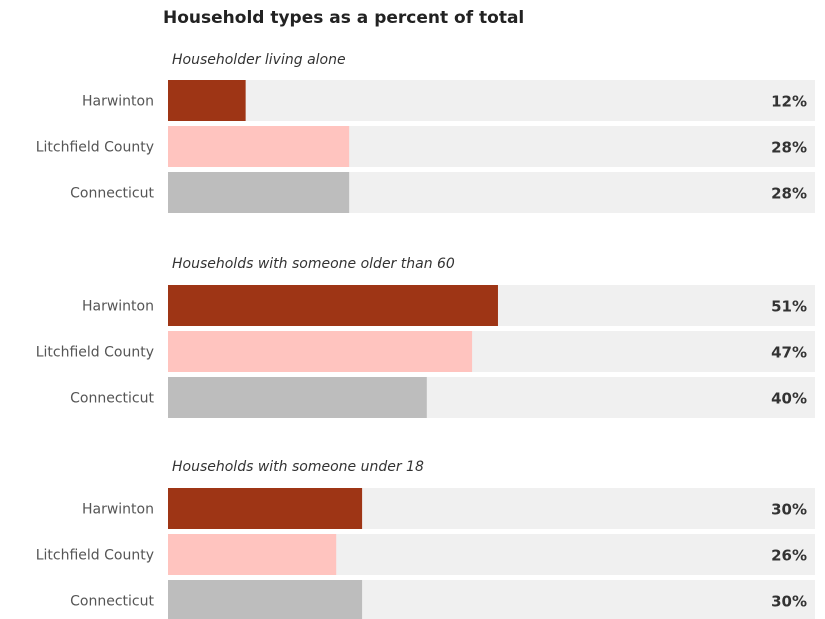 This screenshot has height=619, width=825. Describe the element at coordinates (259, 60) in the screenshot. I see `group-subtitle: Householder living alone` at that location.